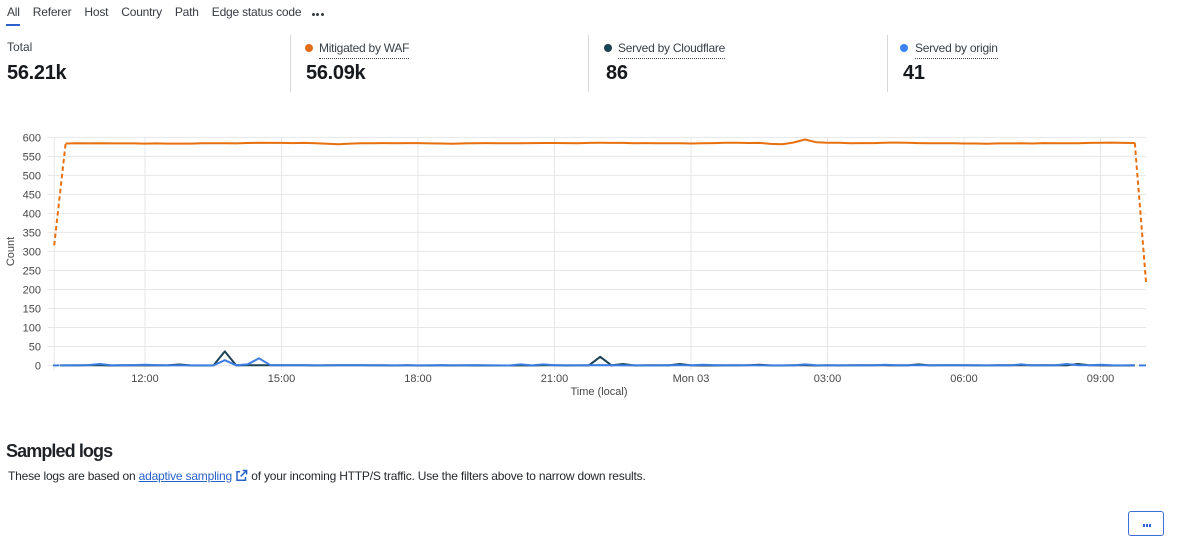 This screenshot has height=550, width=1197. Describe the element at coordinates (32, 157) in the screenshot. I see `svg-text: 550` at that location.